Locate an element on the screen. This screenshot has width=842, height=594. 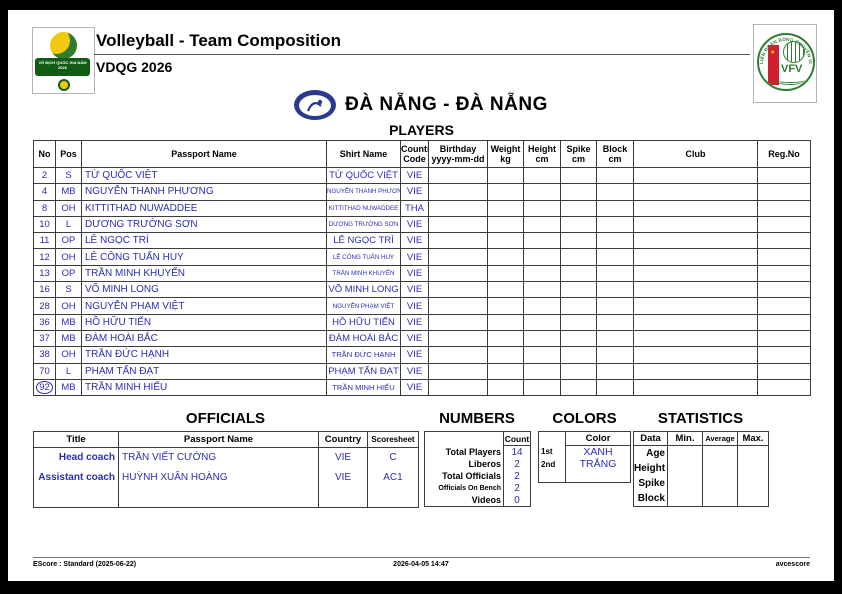
colors-table-body: 1st XANH 2nd TRẮNG is located at coordinates (585, 464).